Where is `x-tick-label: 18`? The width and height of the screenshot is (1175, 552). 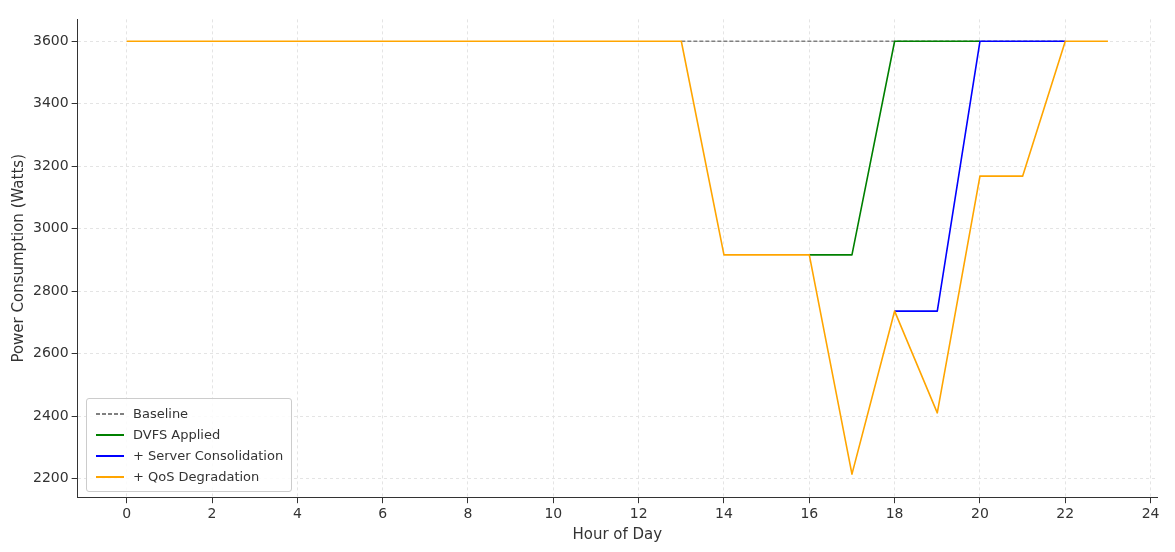 x-tick-label: 18 is located at coordinates (894, 513).